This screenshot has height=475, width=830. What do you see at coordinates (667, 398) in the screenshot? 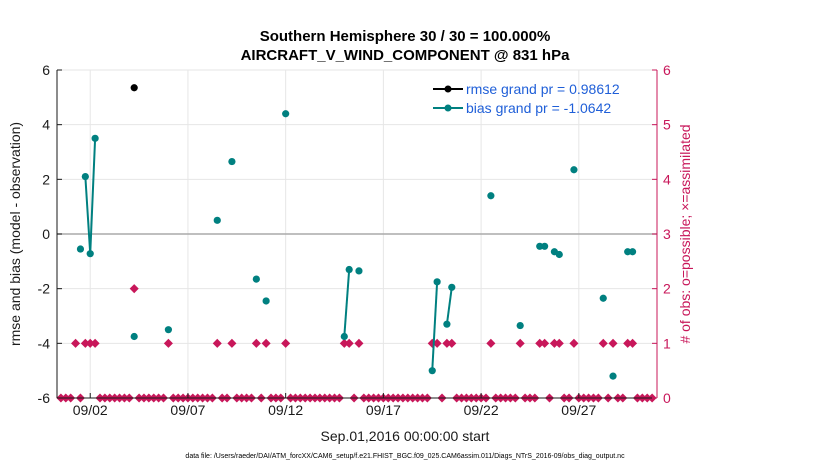
I see `y-right-tick-label: 0` at bounding box center [667, 398].